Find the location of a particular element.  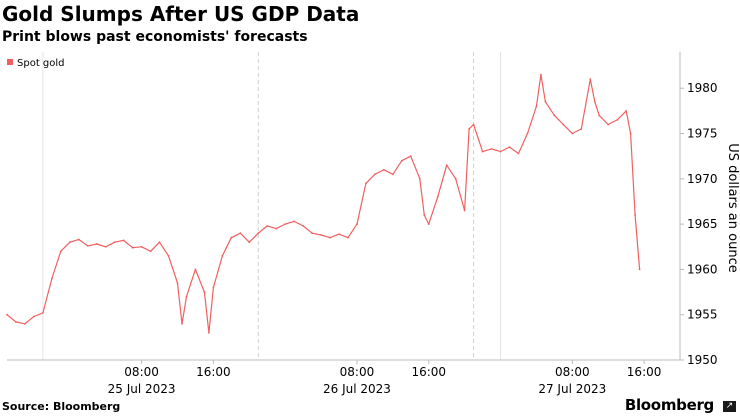

x-tick-time-2: 08:00 is located at coordinates (357, 372).